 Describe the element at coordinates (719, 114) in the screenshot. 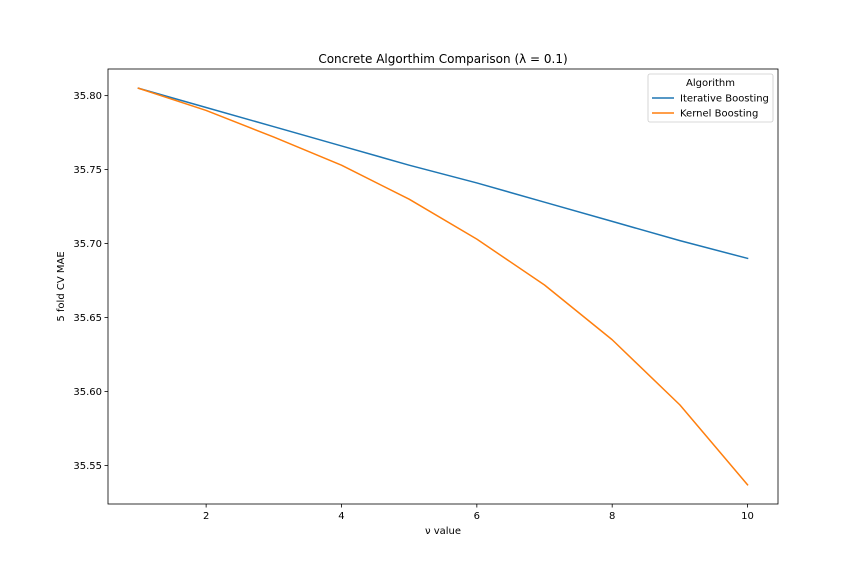

I see `legend-label-2: Kernel Boosting` at that location.